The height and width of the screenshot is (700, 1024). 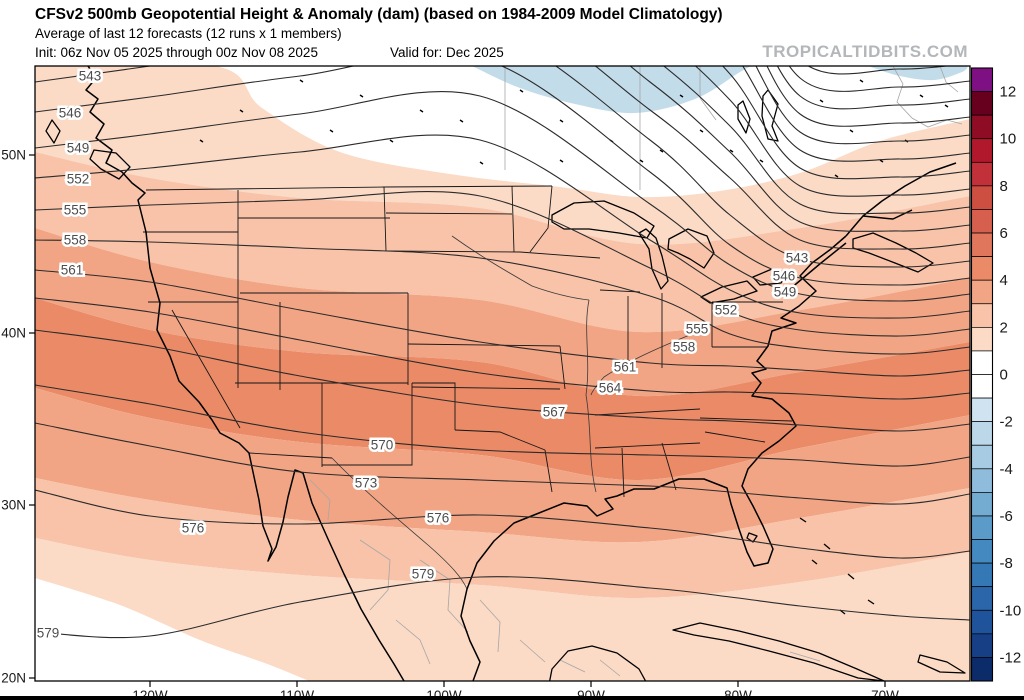 I want to click on colorbar: 12 10 8 6 4 2 0 -2 -4 -6 -8 -10 -12, so click(x=996, y=374).